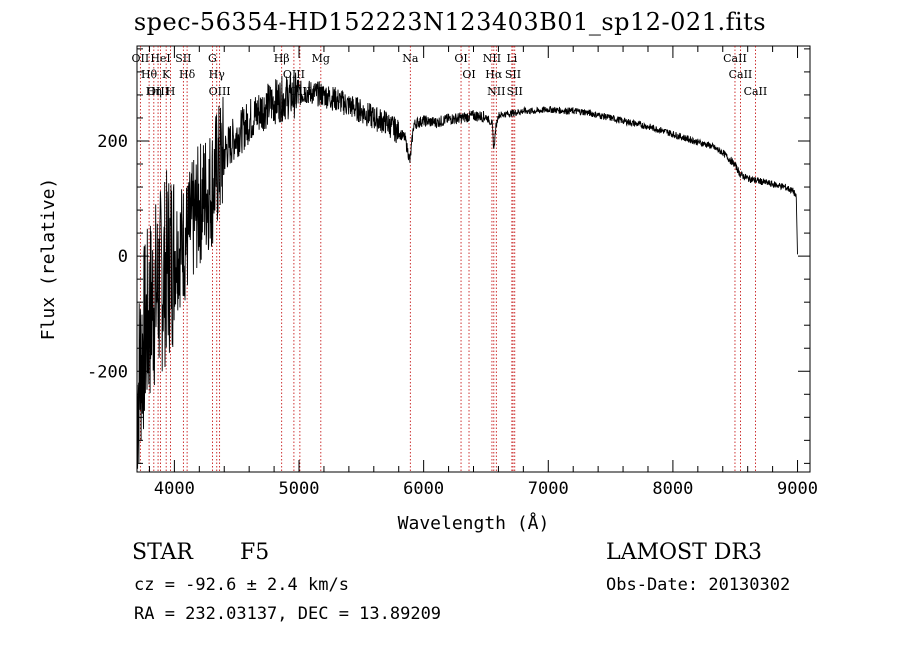 The image size is (900, 649). I want to click on line-label: H, so click(171, 91).